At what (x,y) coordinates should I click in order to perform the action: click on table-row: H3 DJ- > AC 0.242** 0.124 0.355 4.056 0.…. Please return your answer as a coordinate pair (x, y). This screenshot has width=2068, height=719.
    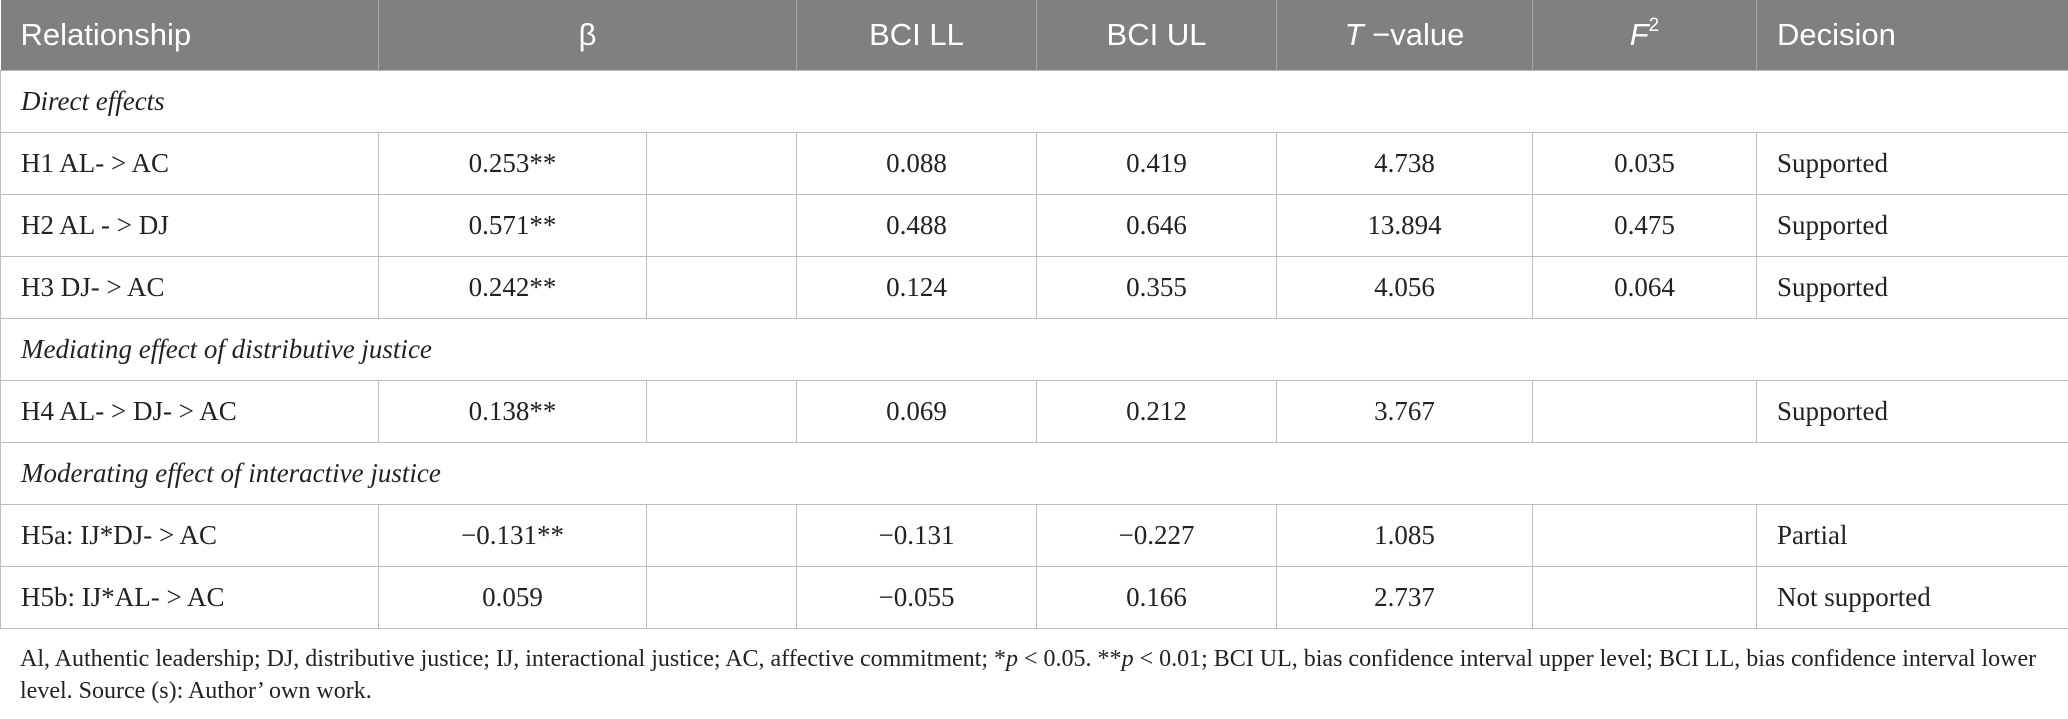
    Looking at the image, I should click on (1034, 287).